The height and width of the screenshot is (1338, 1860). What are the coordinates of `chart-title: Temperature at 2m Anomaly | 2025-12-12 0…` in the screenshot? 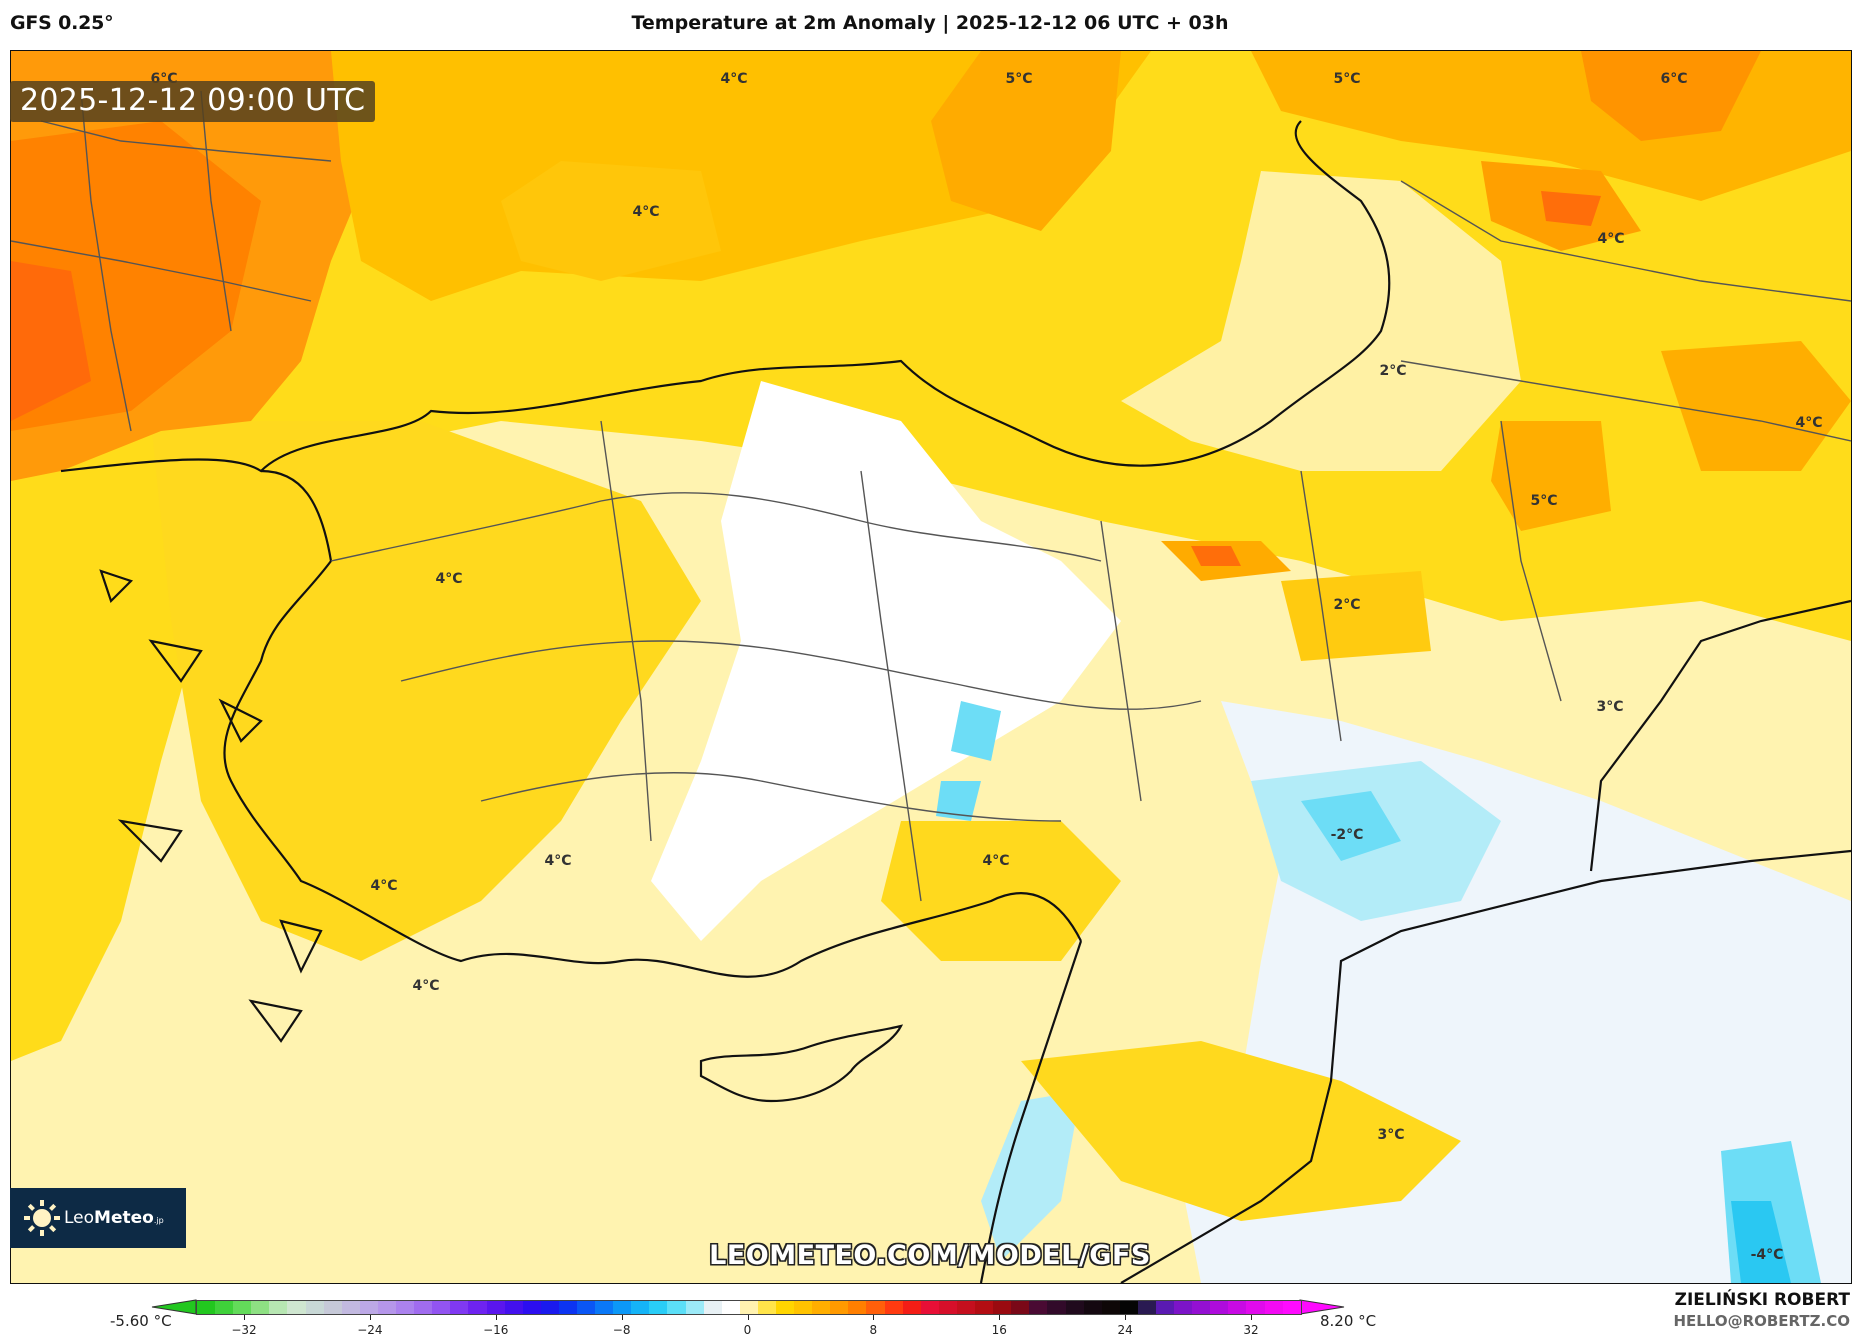 It's located at (930, 23).